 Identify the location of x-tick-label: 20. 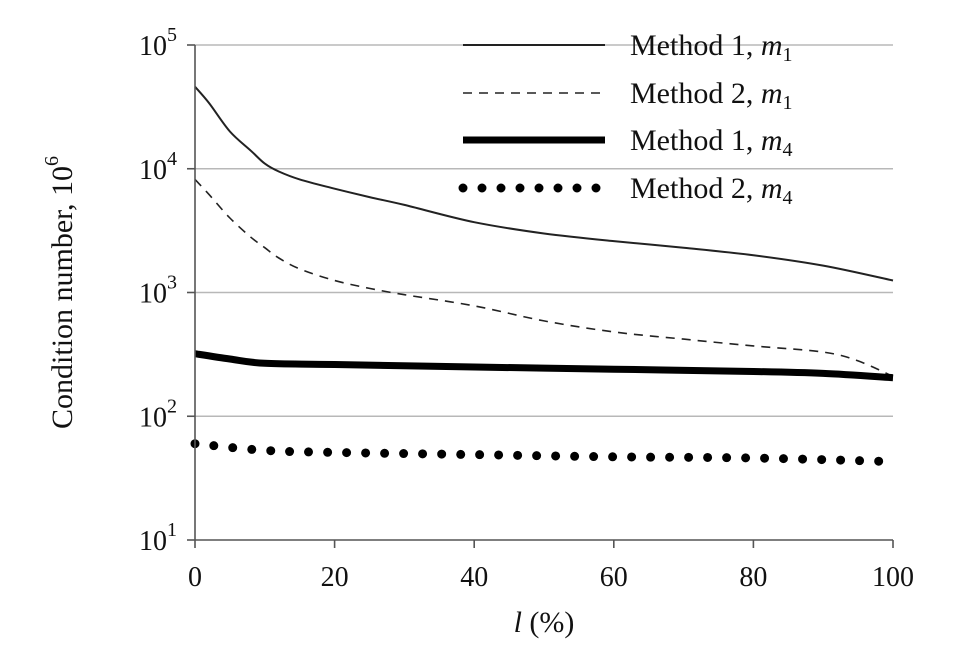
(335, 577).